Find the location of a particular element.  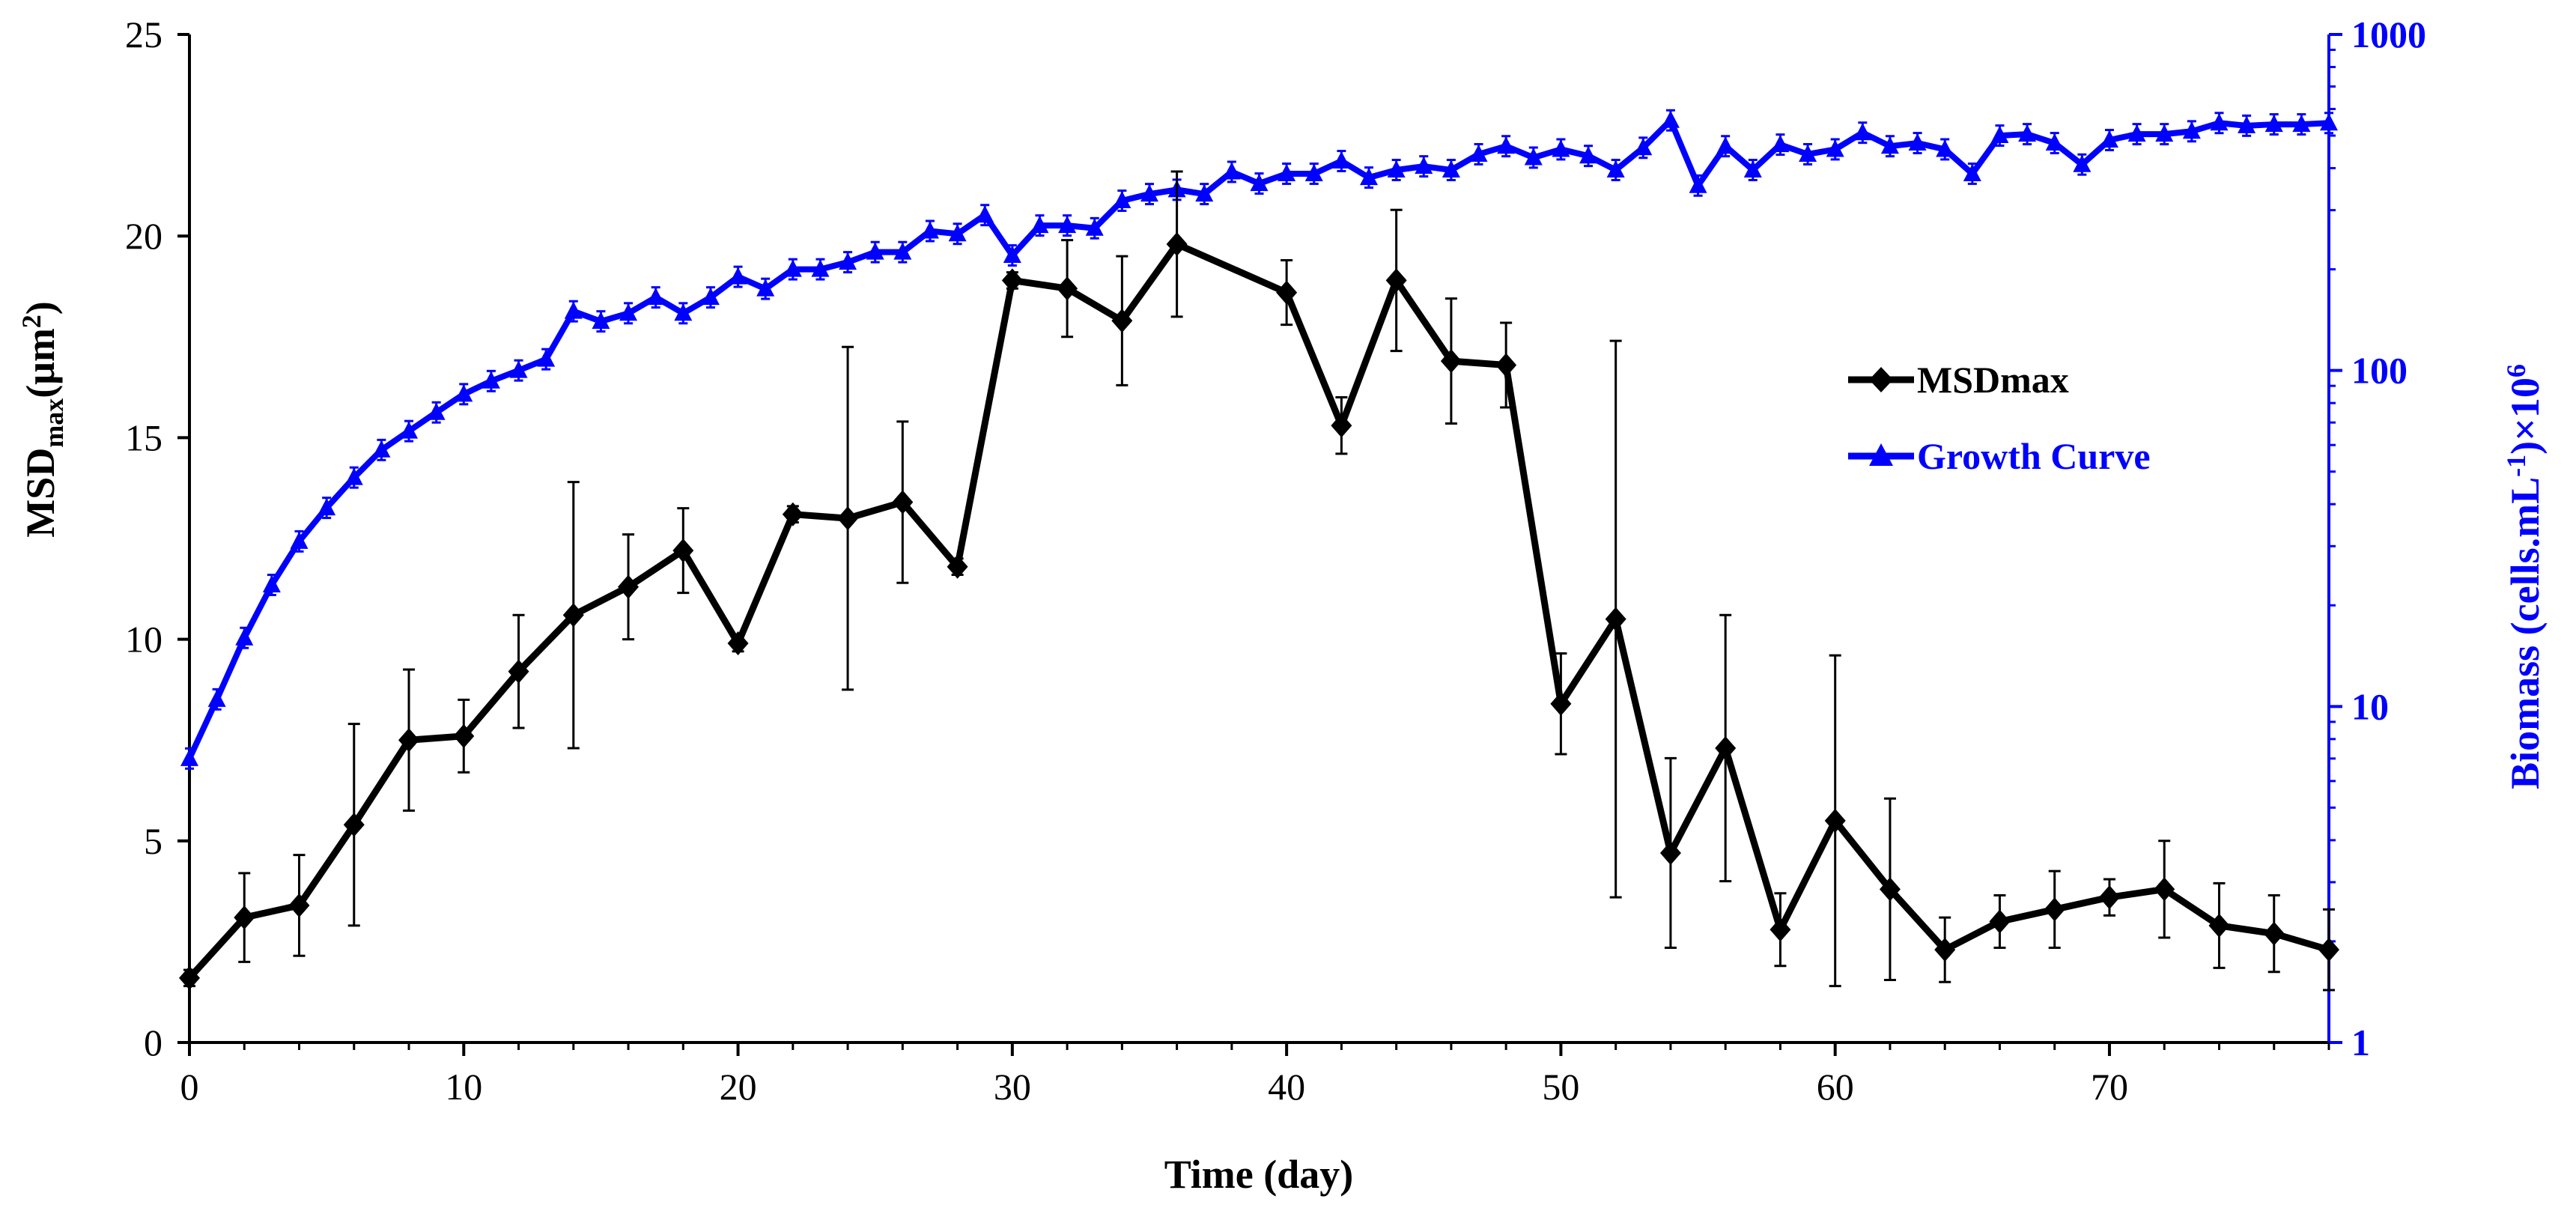

right-y-axis-title: Biomass (cells.mL-1)×106 is located at coordinates (2524, 576).